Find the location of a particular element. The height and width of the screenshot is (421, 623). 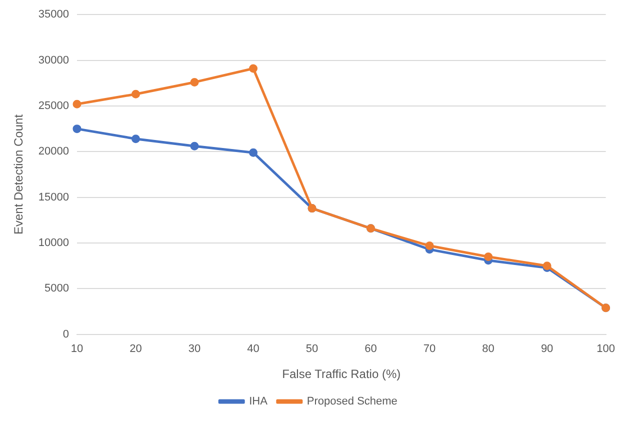

y-tick-label: 30000 is located at coordinates (53, 60).